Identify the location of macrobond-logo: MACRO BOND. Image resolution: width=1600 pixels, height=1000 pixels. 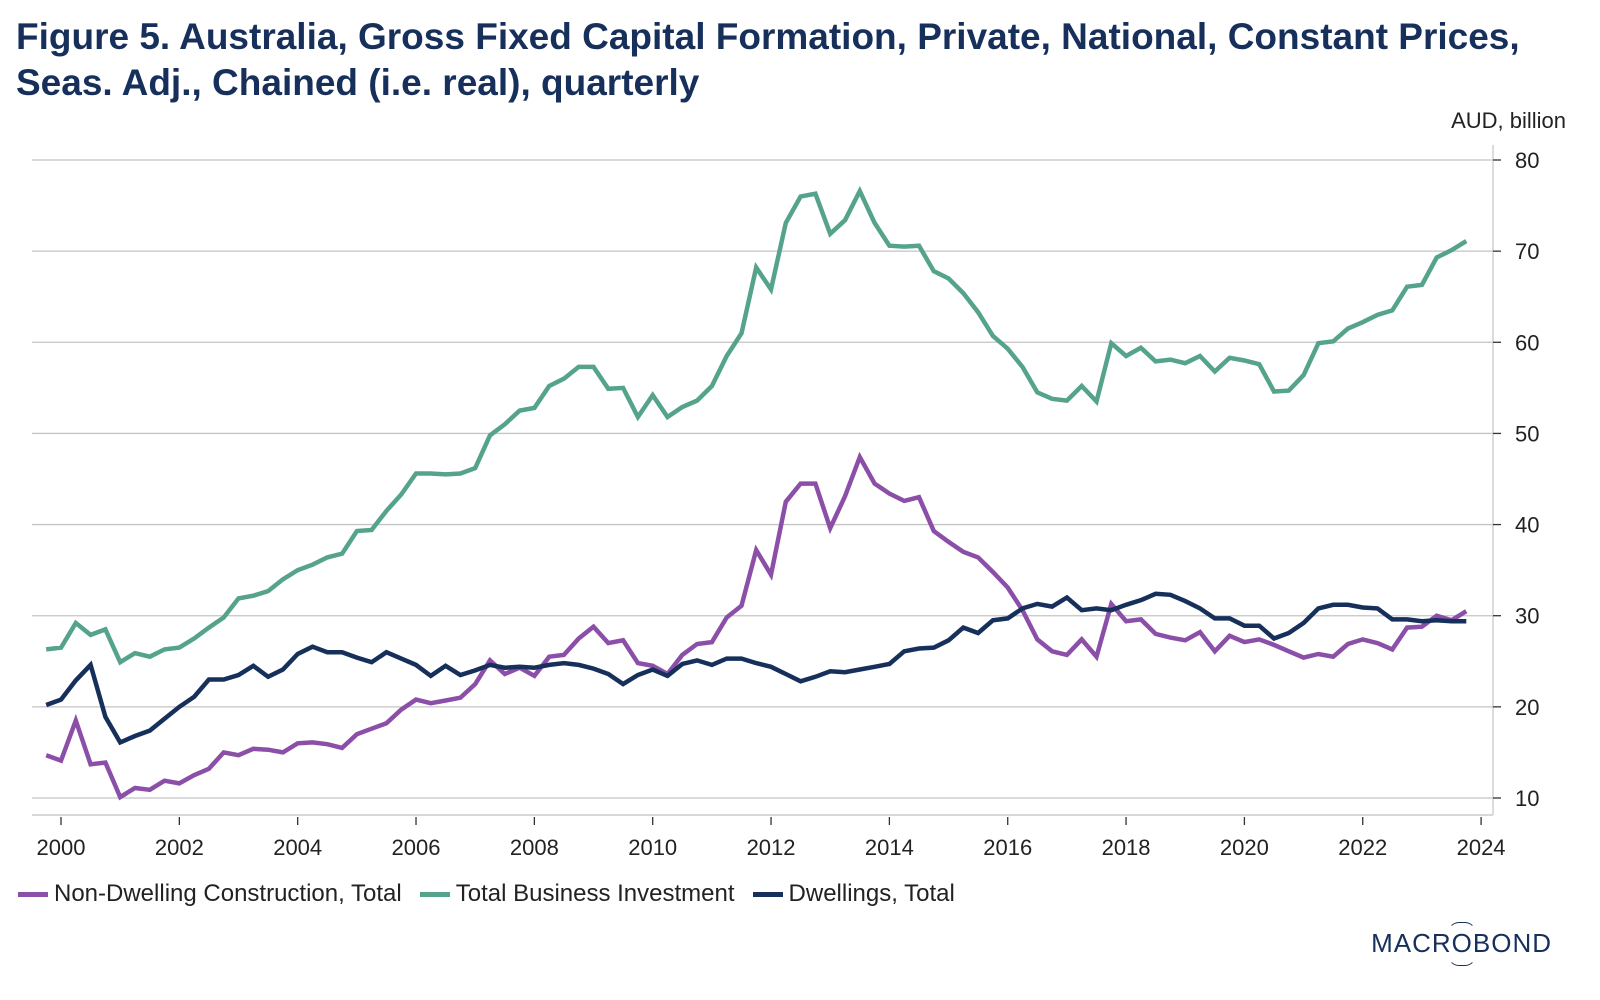
(1461, 944).